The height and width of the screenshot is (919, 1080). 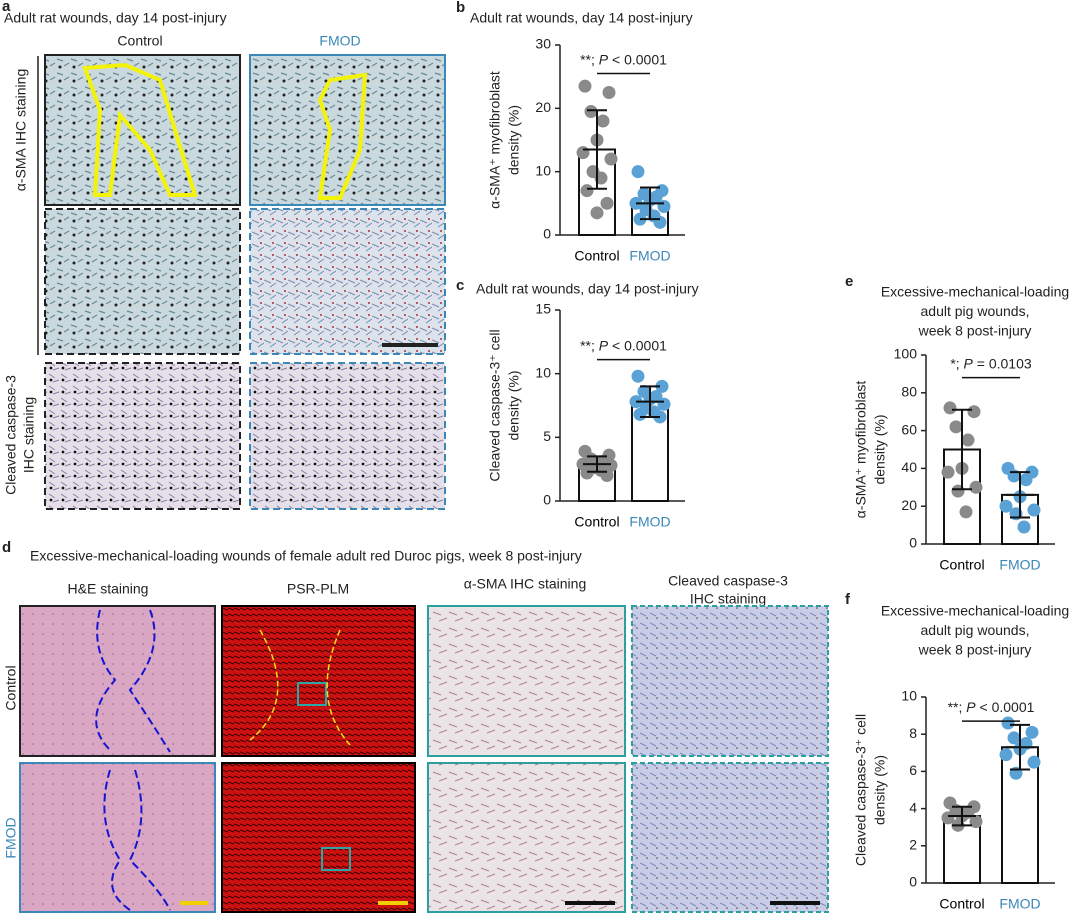 What do you see at coordinates (956, 363) in the screenshot?
I see `annotation-part: *;` at bounding box center [956, 363].